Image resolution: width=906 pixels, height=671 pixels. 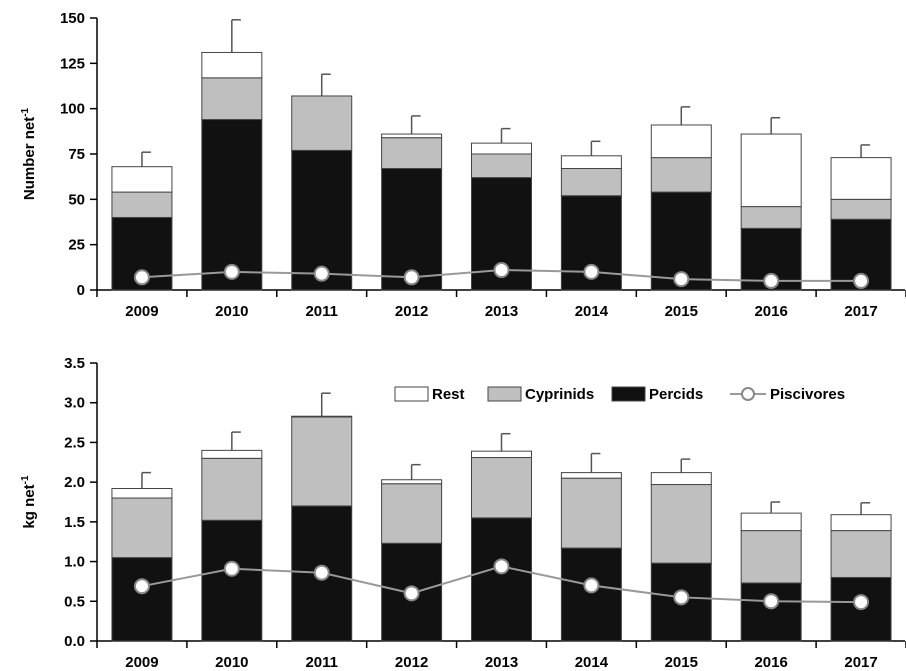 I want to click on y-tick-label: 2.5, so click(x=74, y=442).